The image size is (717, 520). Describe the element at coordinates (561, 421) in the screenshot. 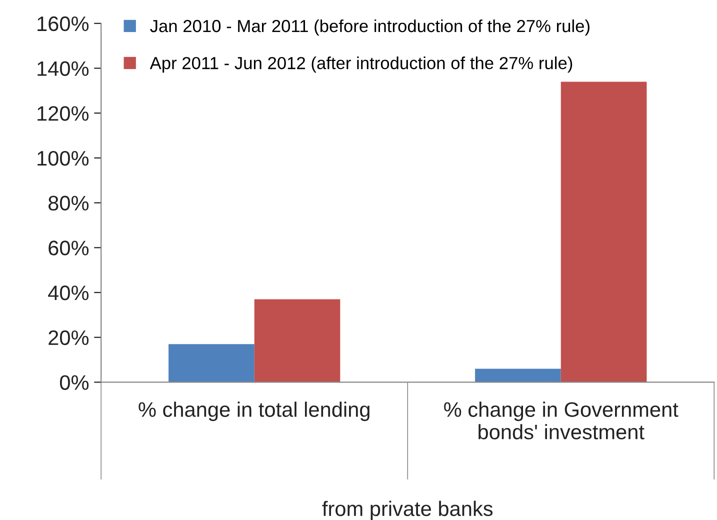

I see `x-tick-label: % change in Government bonds' investment` at that location.